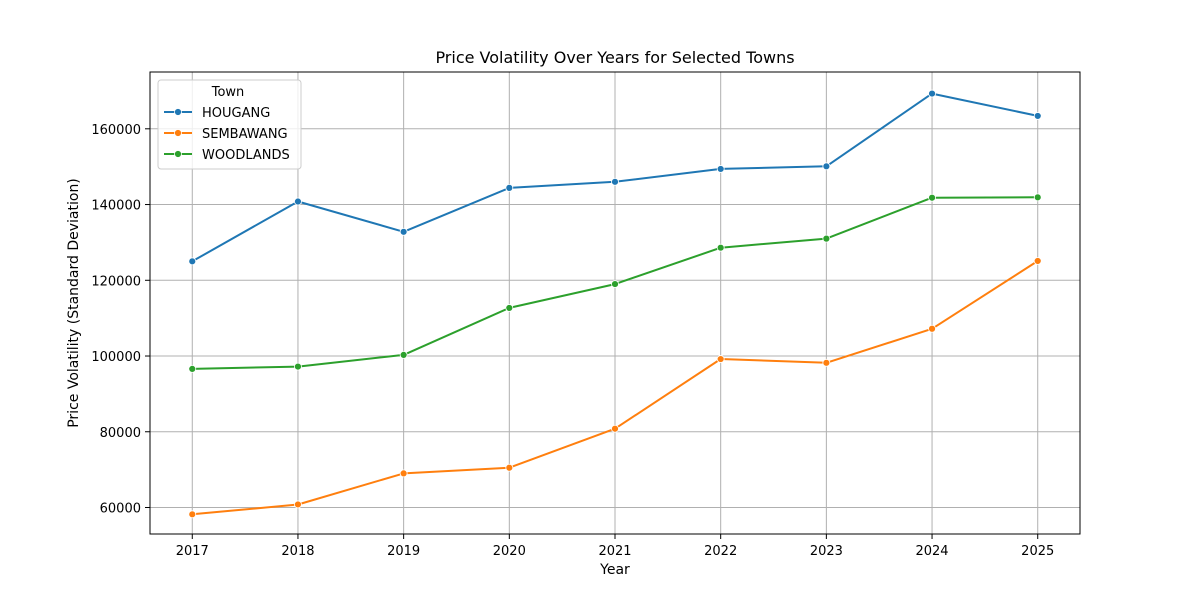 This screenshot has height=600, width=1200. I want to click on y-tick-label: 80000, so click(120, 433).